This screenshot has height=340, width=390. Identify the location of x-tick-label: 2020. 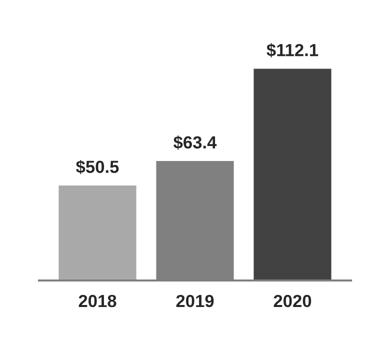
(293, 301).